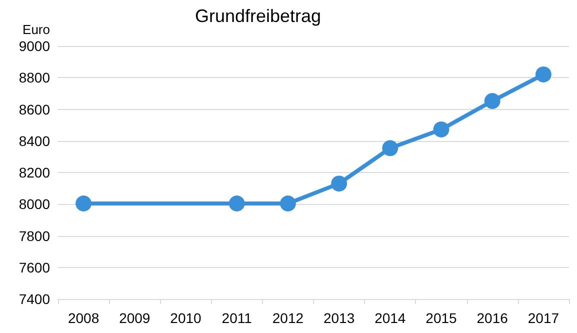 The height and width of the screenshot is (333, 577). I want to click on x-tick-label: 2017, so click(544, 318).